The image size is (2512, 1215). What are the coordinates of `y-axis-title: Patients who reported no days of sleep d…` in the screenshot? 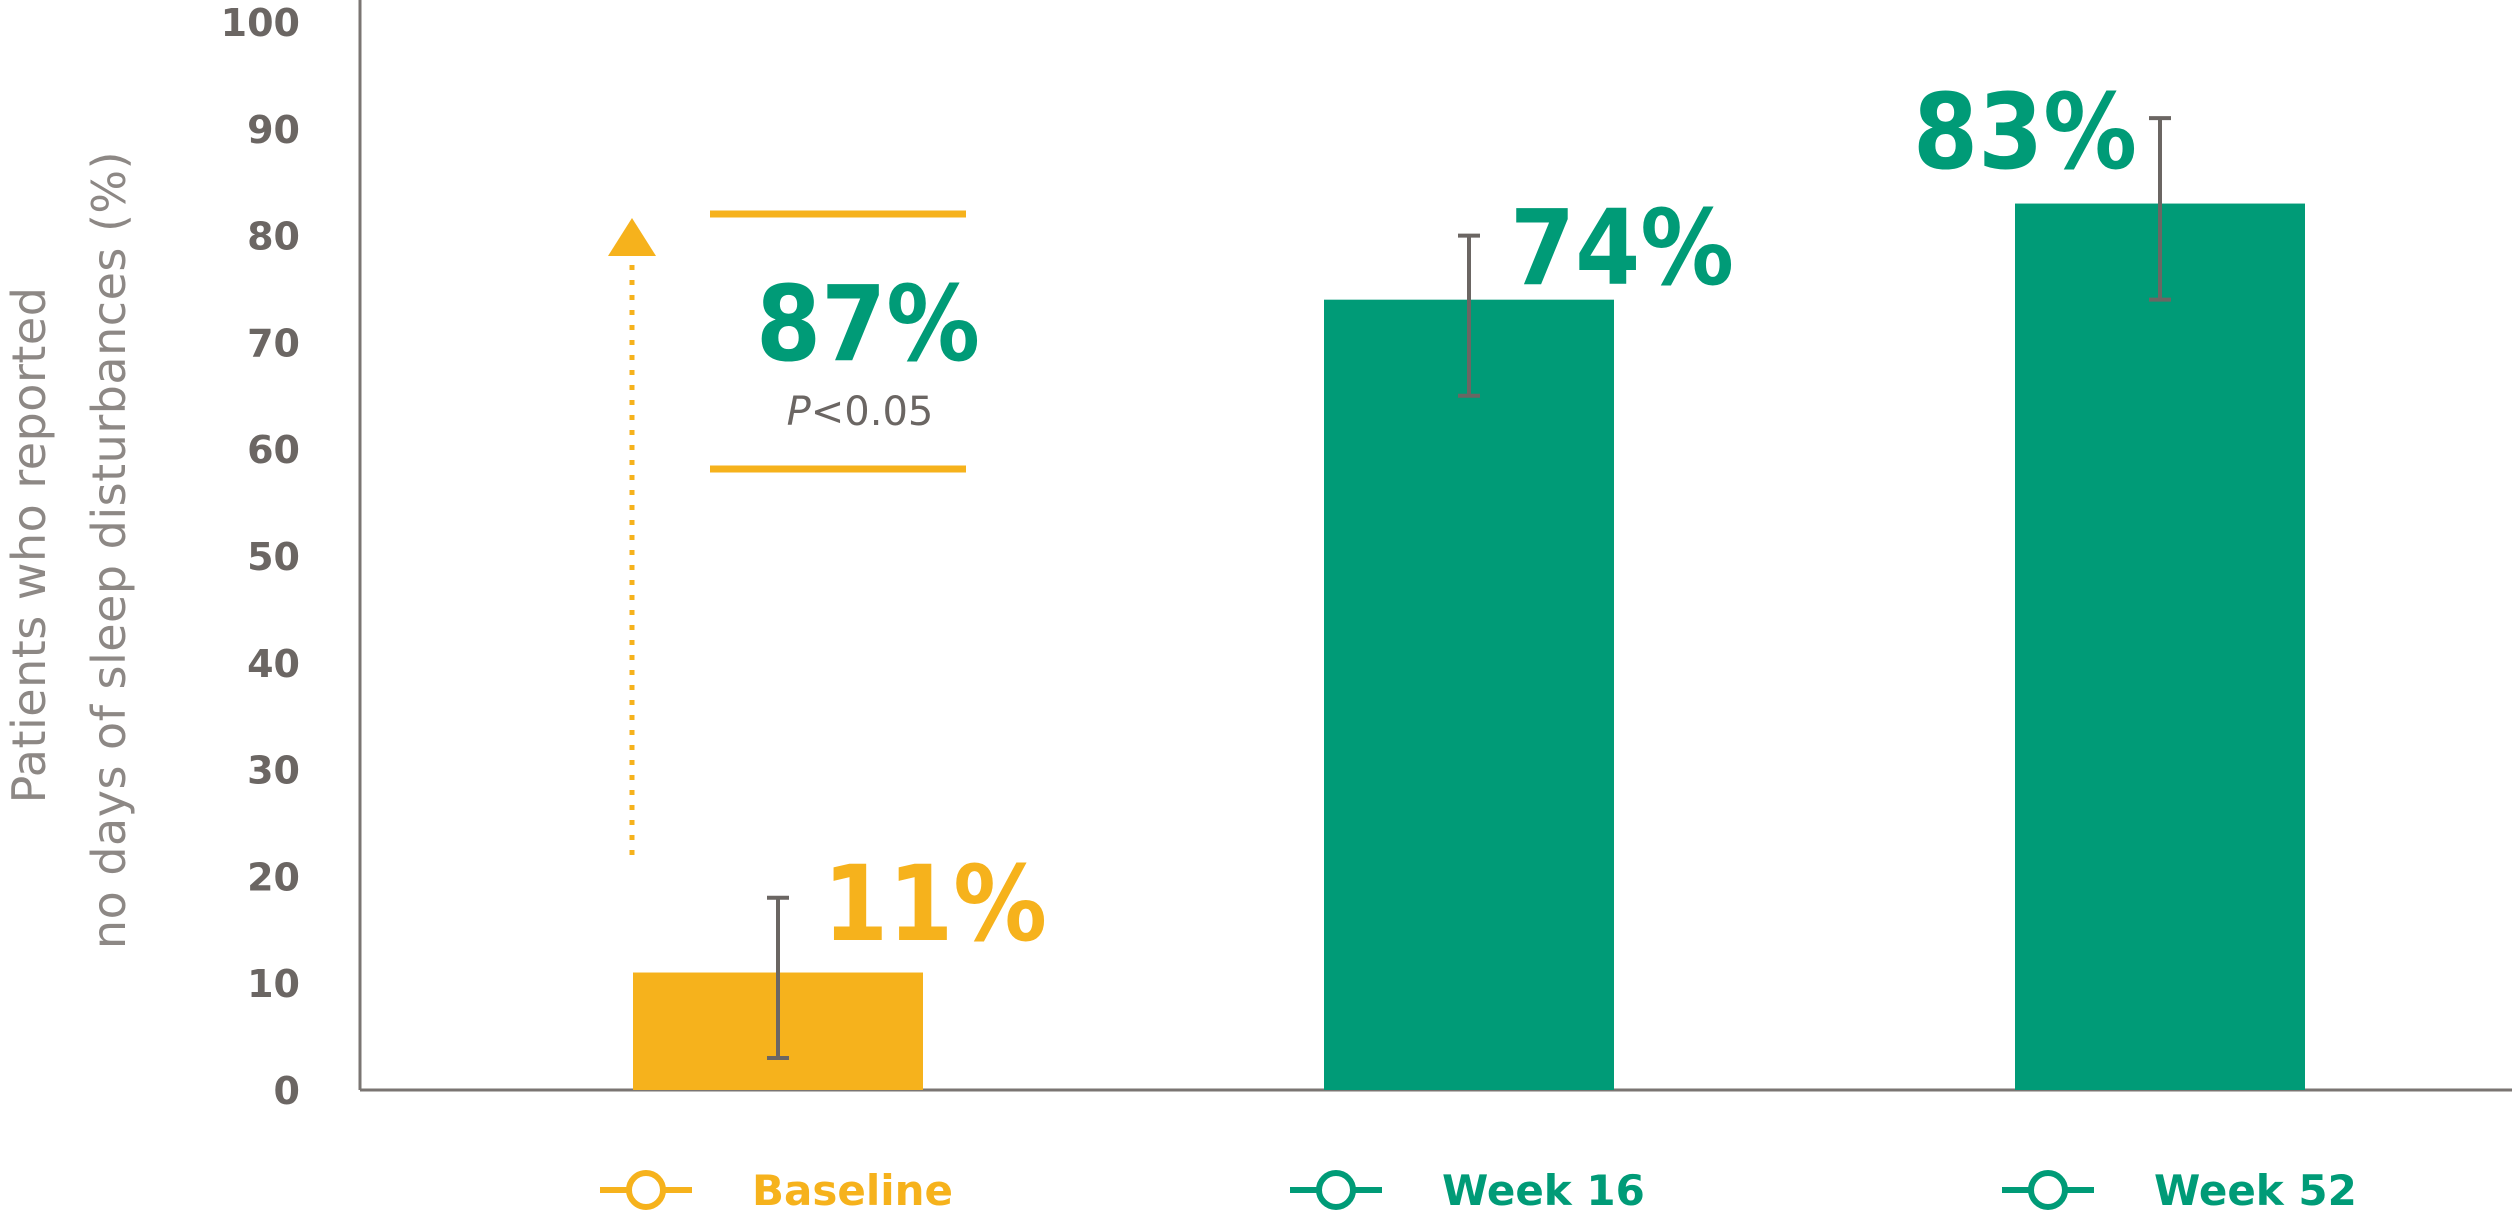 It's located at (69, 550).